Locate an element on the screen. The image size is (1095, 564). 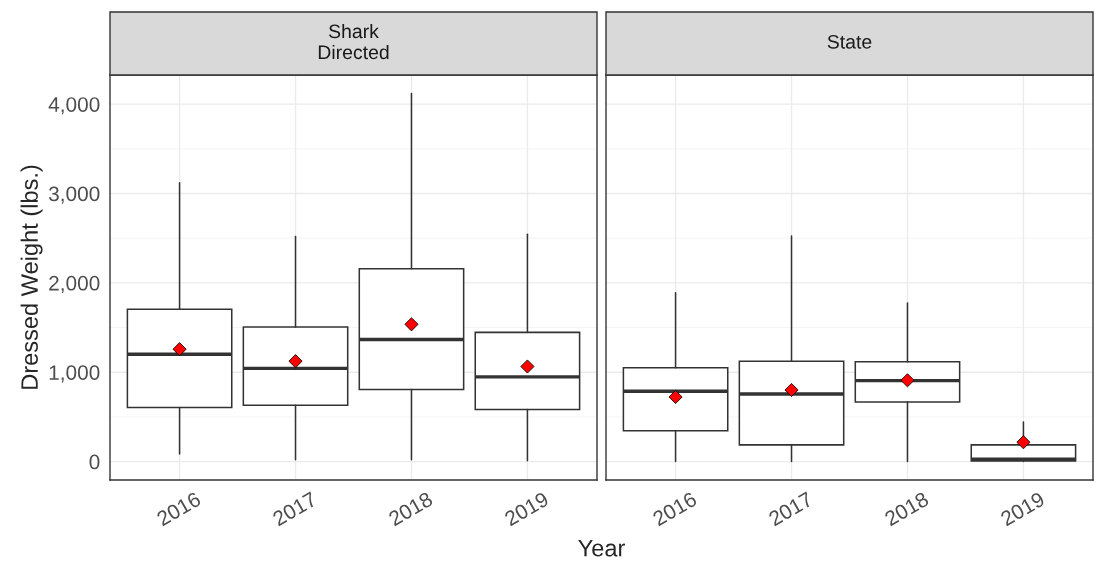
y-tick-label: 0 is located at coordinates (94, 462).